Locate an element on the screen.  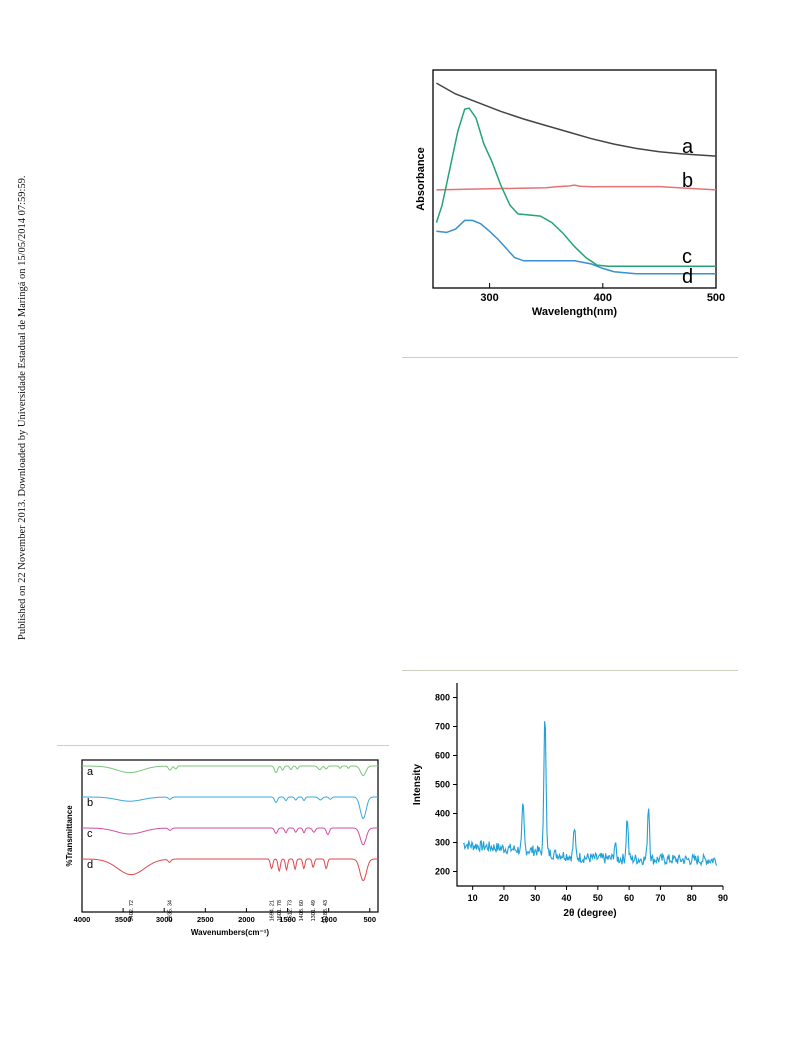
peak-annotation-2: 1694. 21 is located at coordinates (273, 910).